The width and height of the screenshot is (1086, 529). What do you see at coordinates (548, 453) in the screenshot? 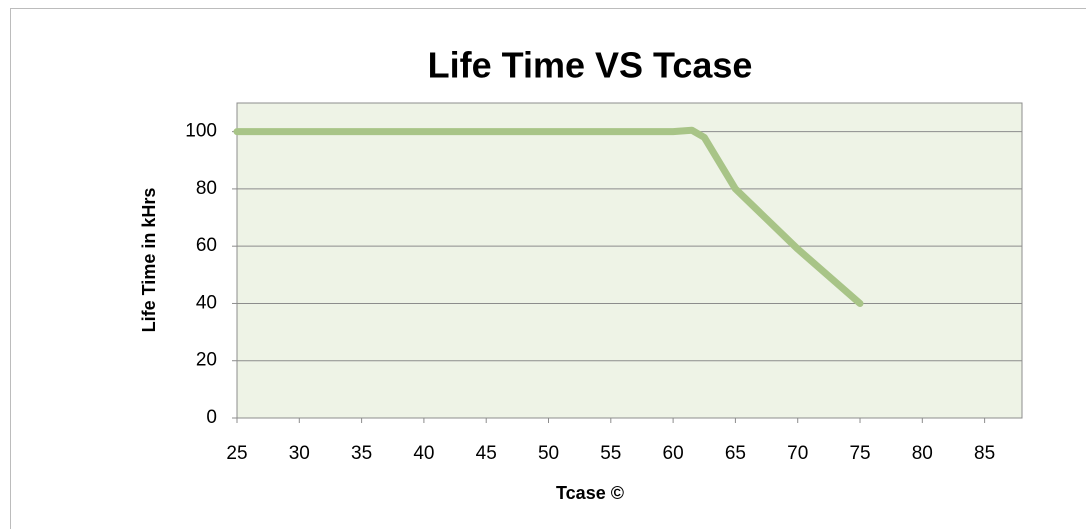
I see `x-tick-label: 50` at bounding box center [548, 453].